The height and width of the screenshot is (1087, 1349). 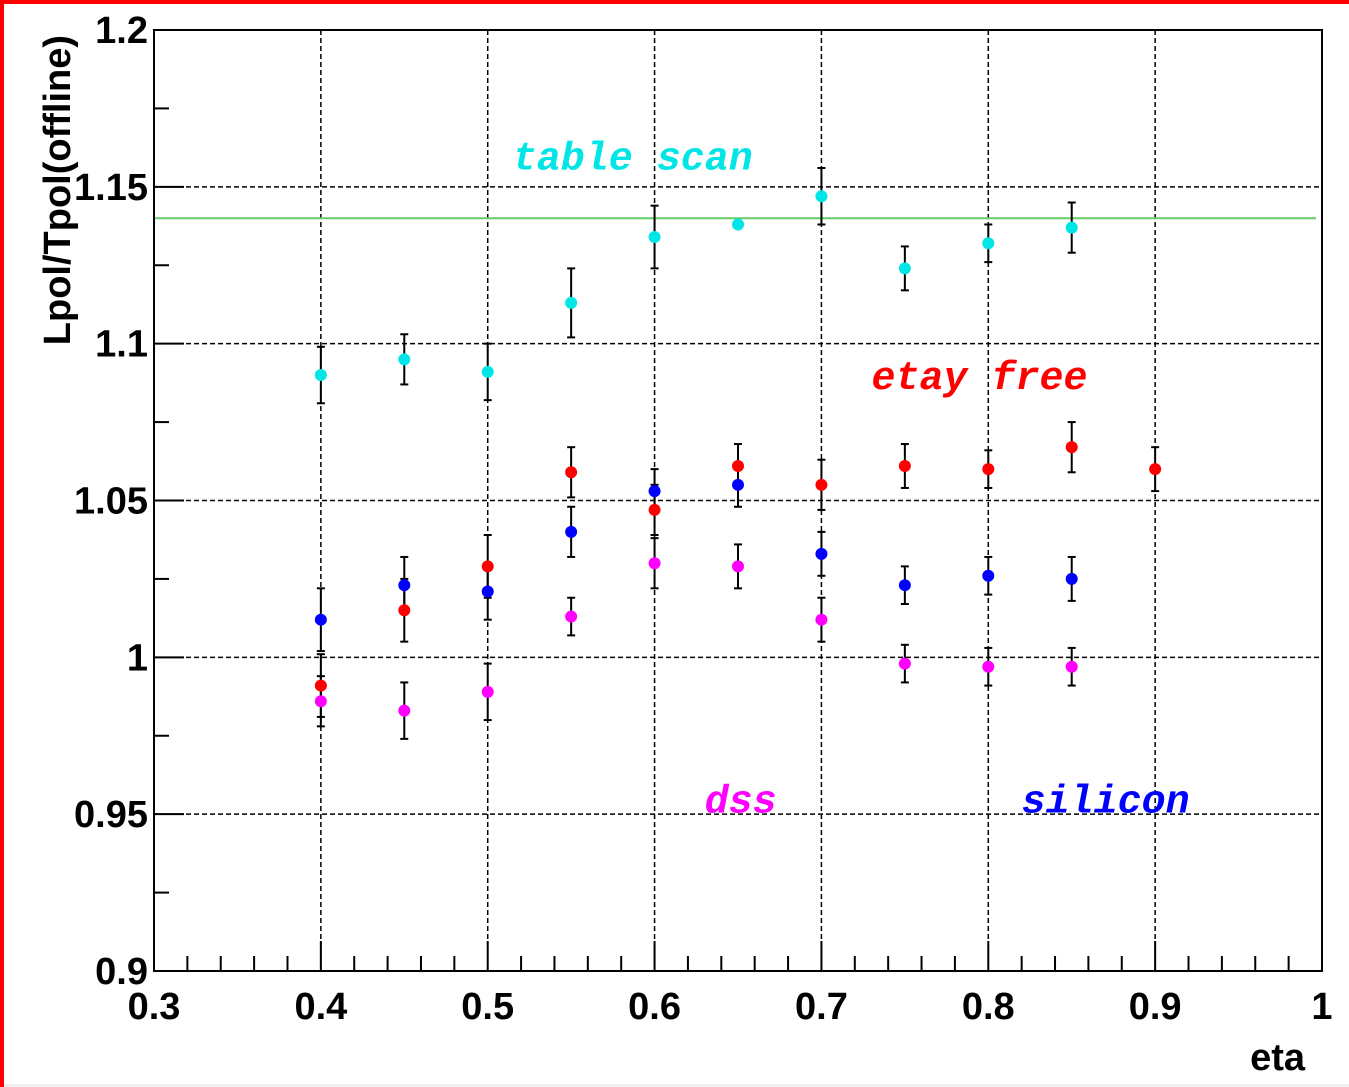 What do you see at coordinates (988, 1007) in the screenshot?
I see `x-tick-label: 0.8` at bounding box center [988, 1007].